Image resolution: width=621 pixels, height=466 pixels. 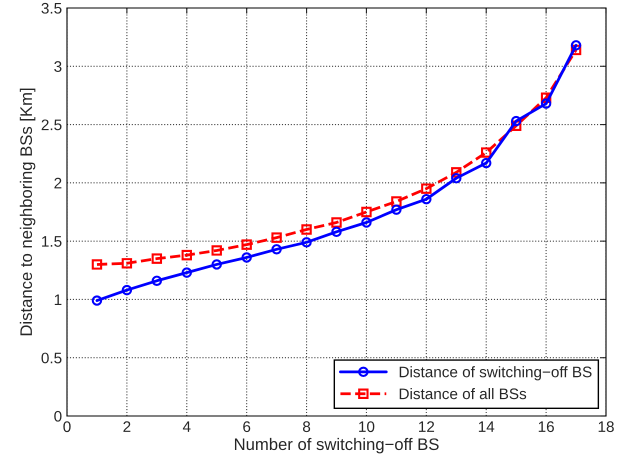 What do you see at coordinates (336, 446) in the screenshot?
I see `x-axis-title: Number of switching−off BS` at bounding box center [336, 446].